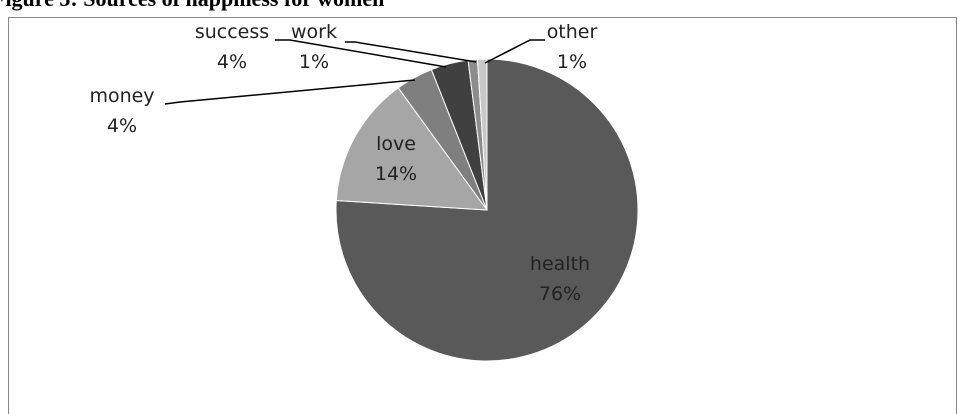  I want to click on value-label: 76%, so click(560, 294).